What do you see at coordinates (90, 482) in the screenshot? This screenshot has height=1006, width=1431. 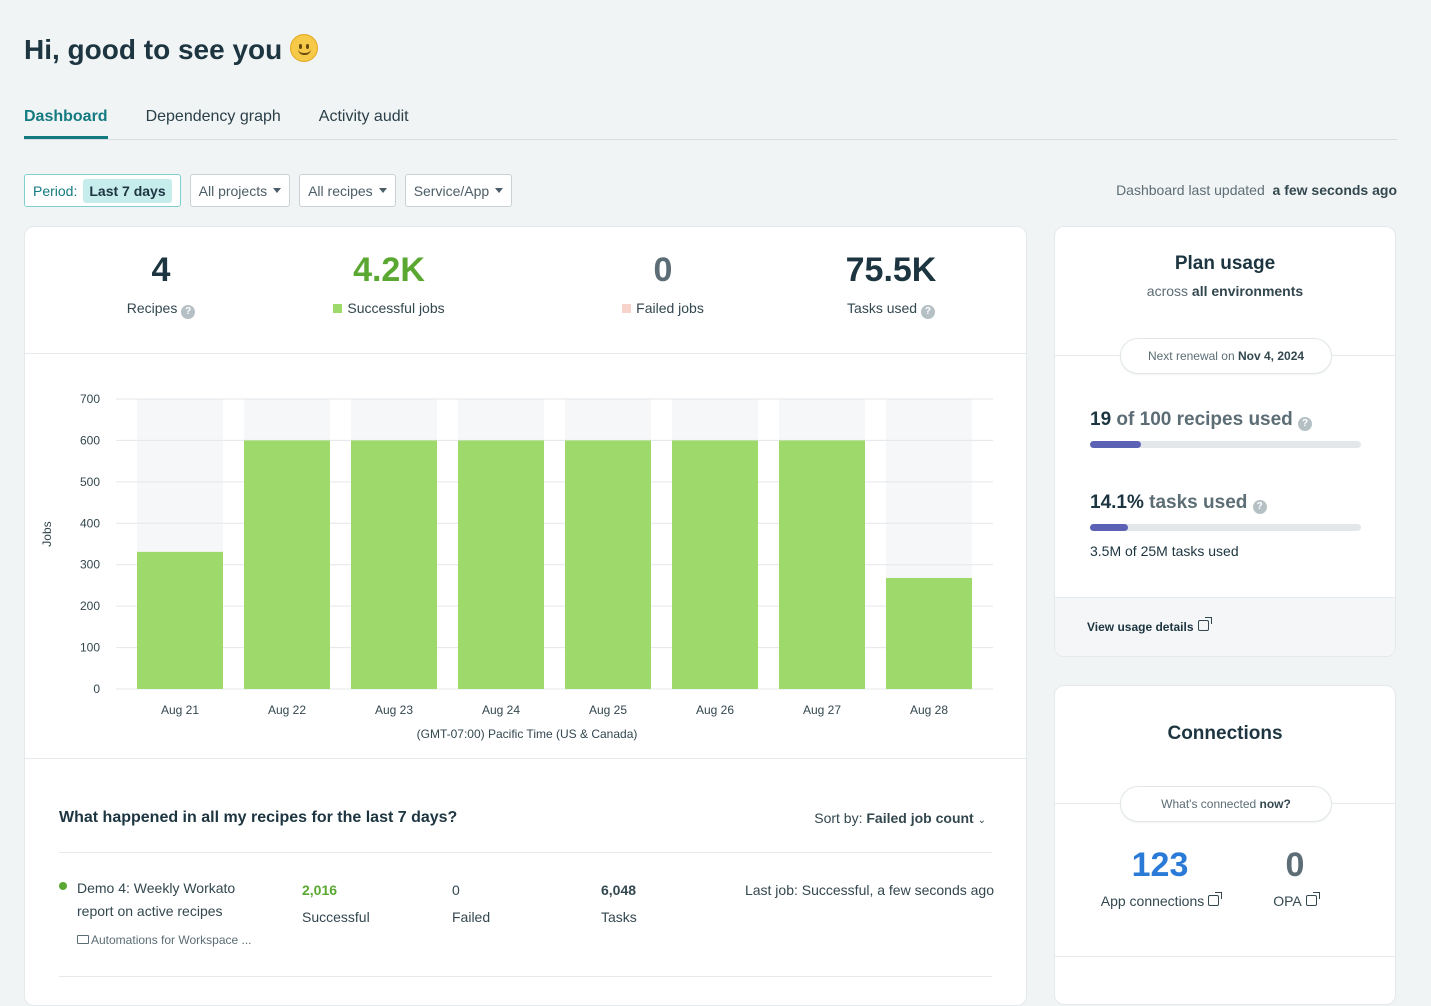 I see `y-tick-label: 500` at bounding box center [90, 482].